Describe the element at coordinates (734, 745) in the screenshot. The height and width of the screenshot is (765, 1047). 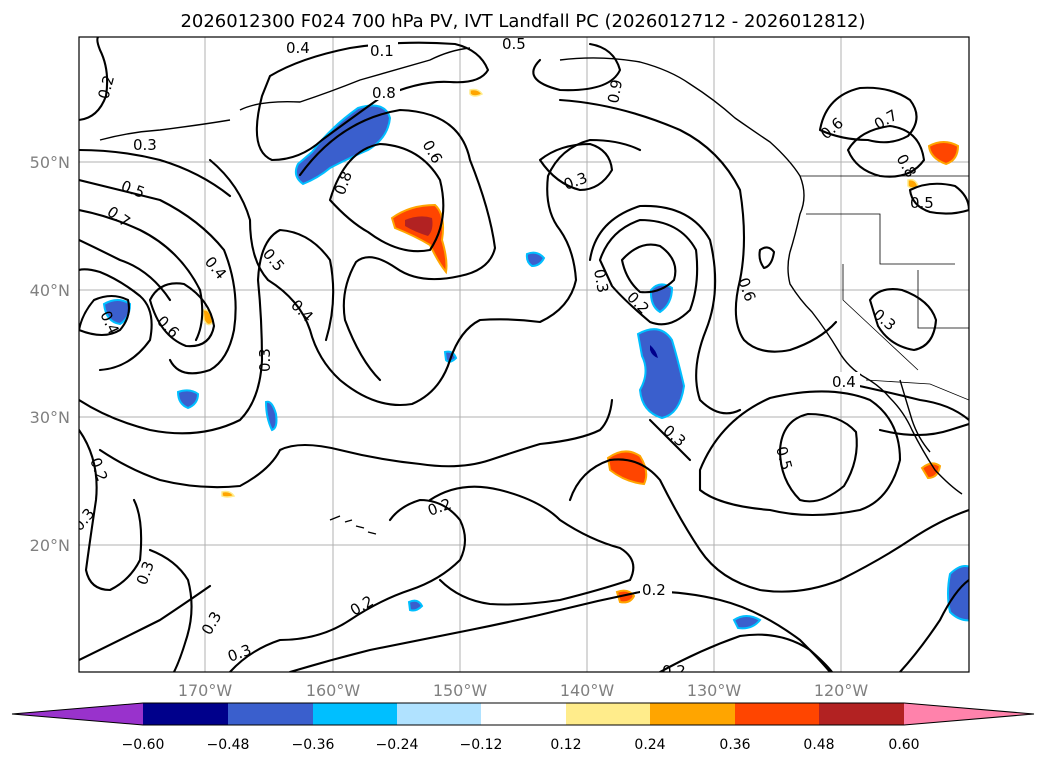
I see `colorbar-tick-label: 0.36` at that location.